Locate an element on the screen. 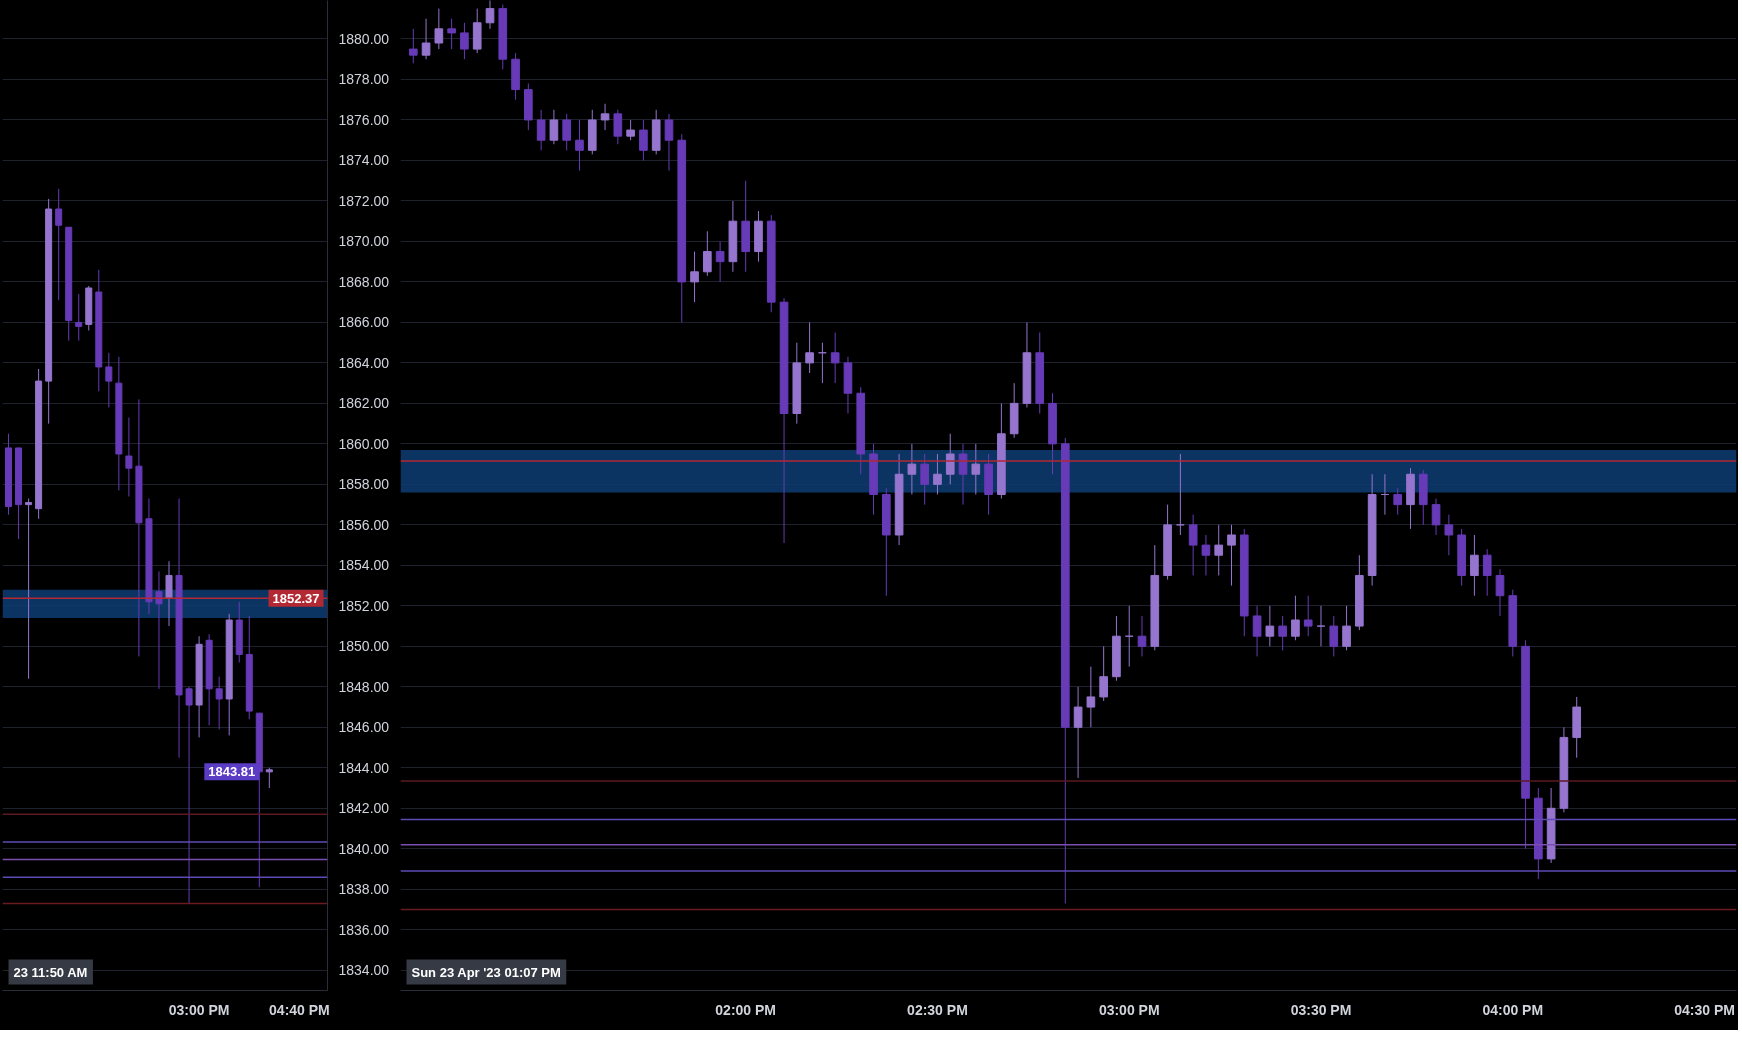 Image resolution: width=1742 pixels, height=1041 pixels. x-tick-label: 04:40 PM is located at coordinates (299, 1009).